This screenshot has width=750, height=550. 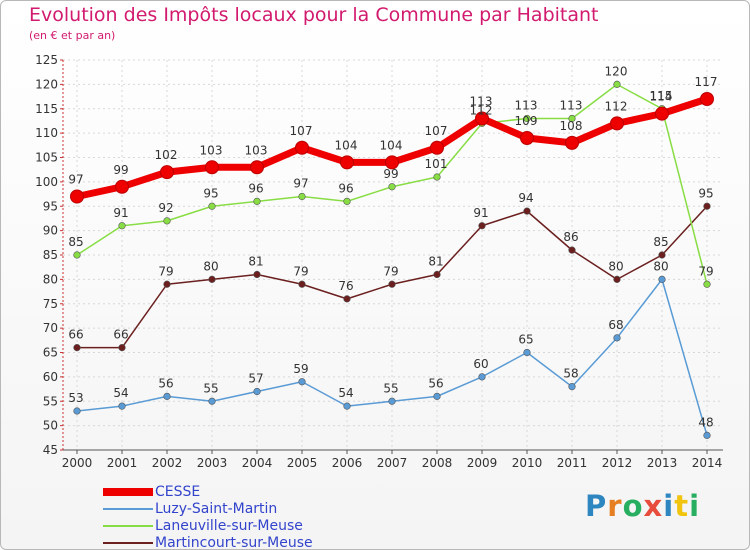 What do you see at coordinates (660, 242) in the screenshot?
I see `data-label: 85` at bounding box center [660, 242].